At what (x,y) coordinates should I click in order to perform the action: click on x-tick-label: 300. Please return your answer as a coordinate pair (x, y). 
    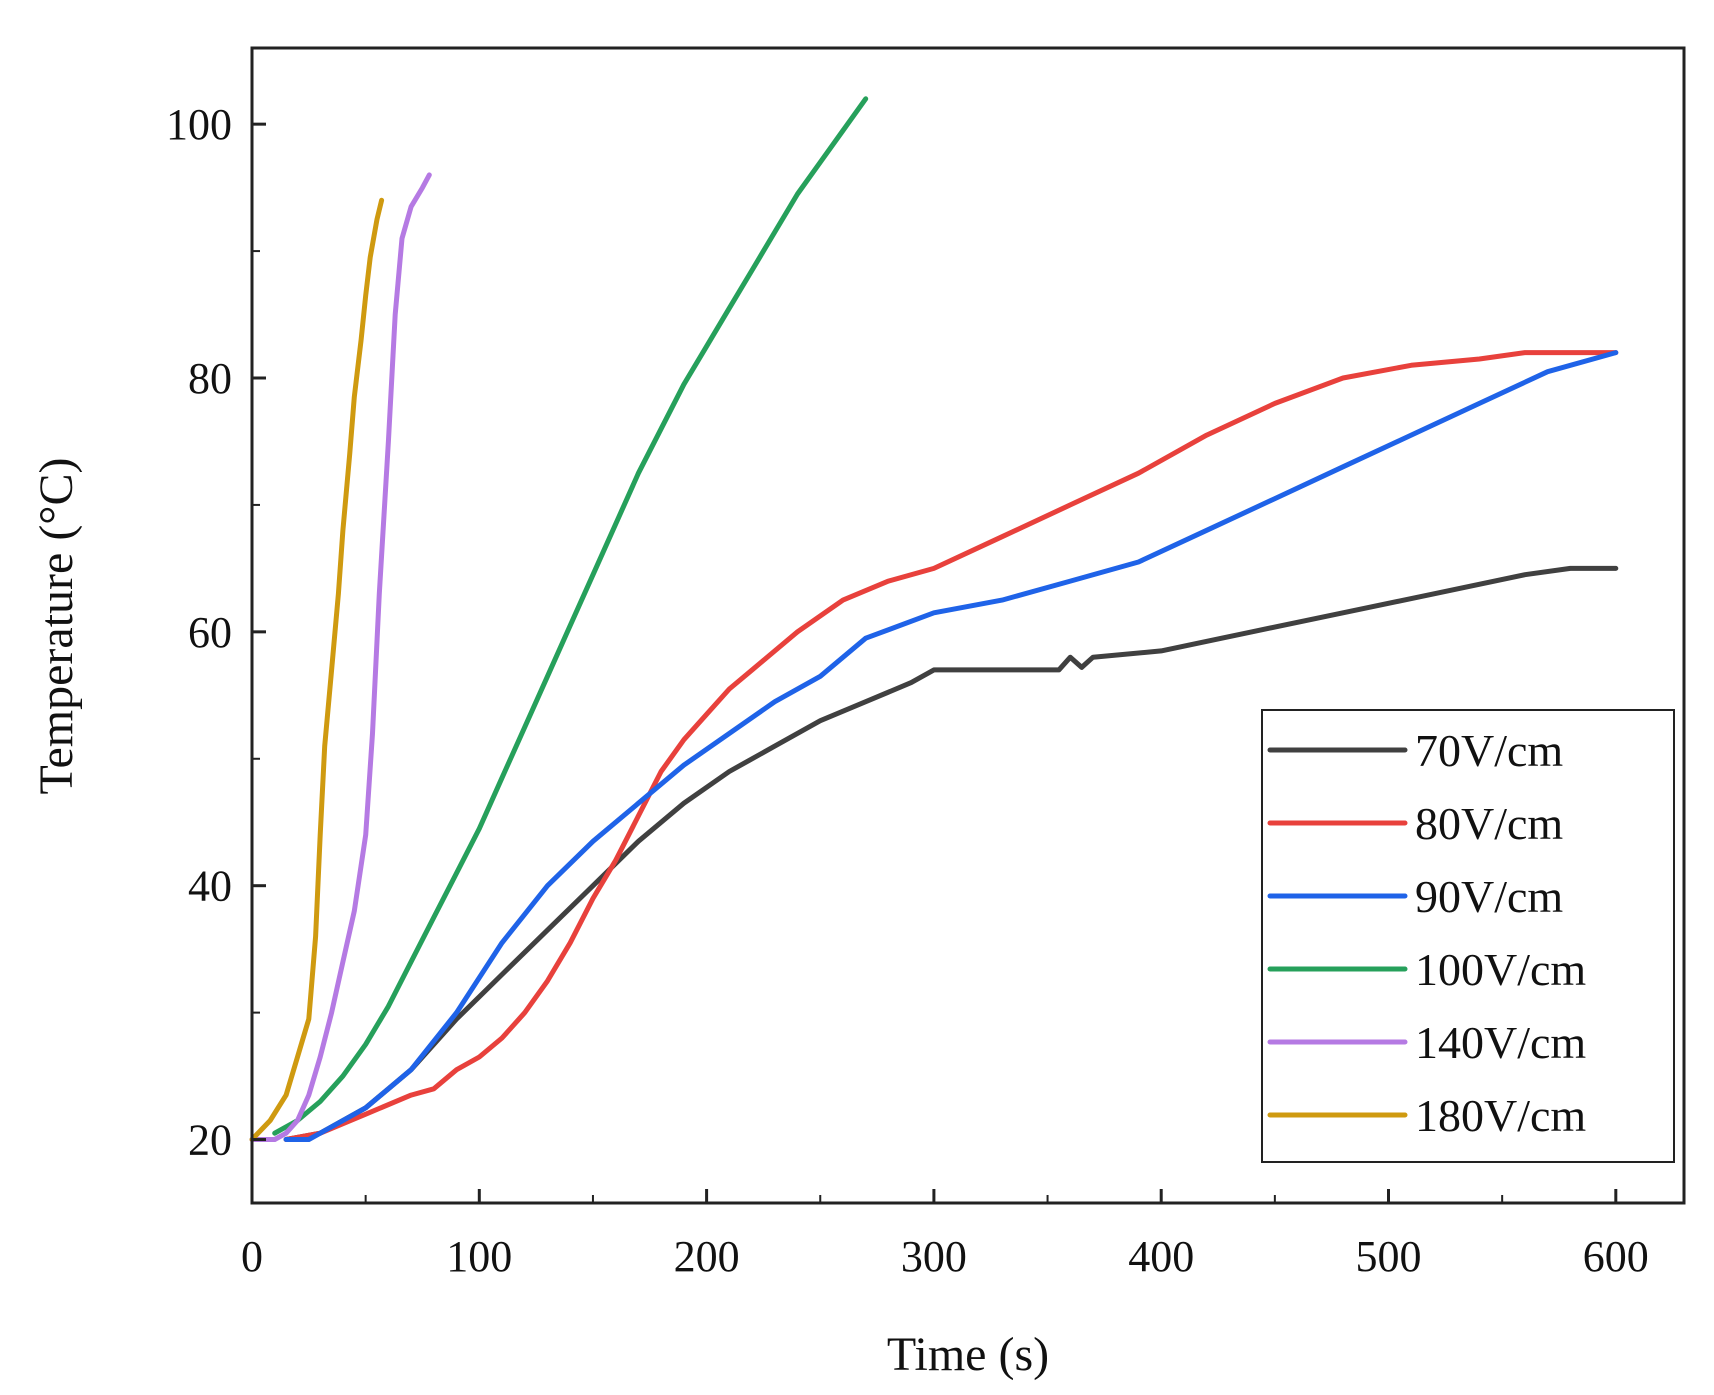
    Looking at the image, I should click on (934, 1256).